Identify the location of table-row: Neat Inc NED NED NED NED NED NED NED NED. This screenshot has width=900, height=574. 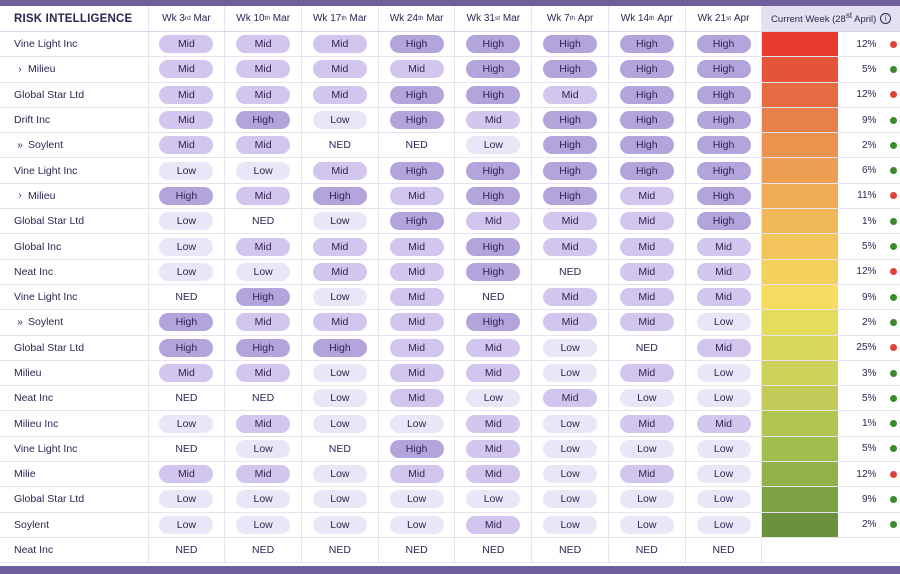
(450, 550).